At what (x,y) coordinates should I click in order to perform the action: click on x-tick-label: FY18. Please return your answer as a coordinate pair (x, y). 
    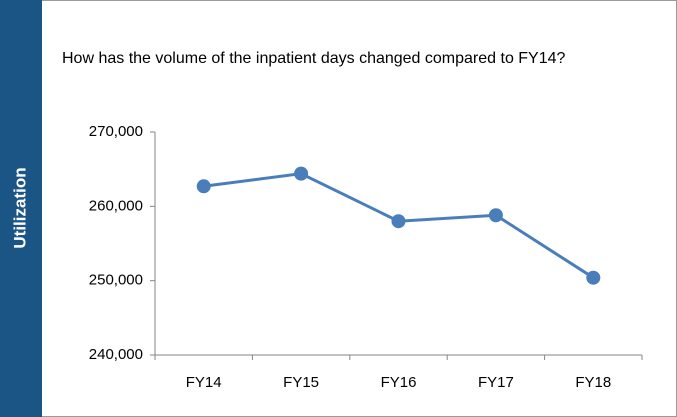
    Looking at the image, I should click on (593, 382).